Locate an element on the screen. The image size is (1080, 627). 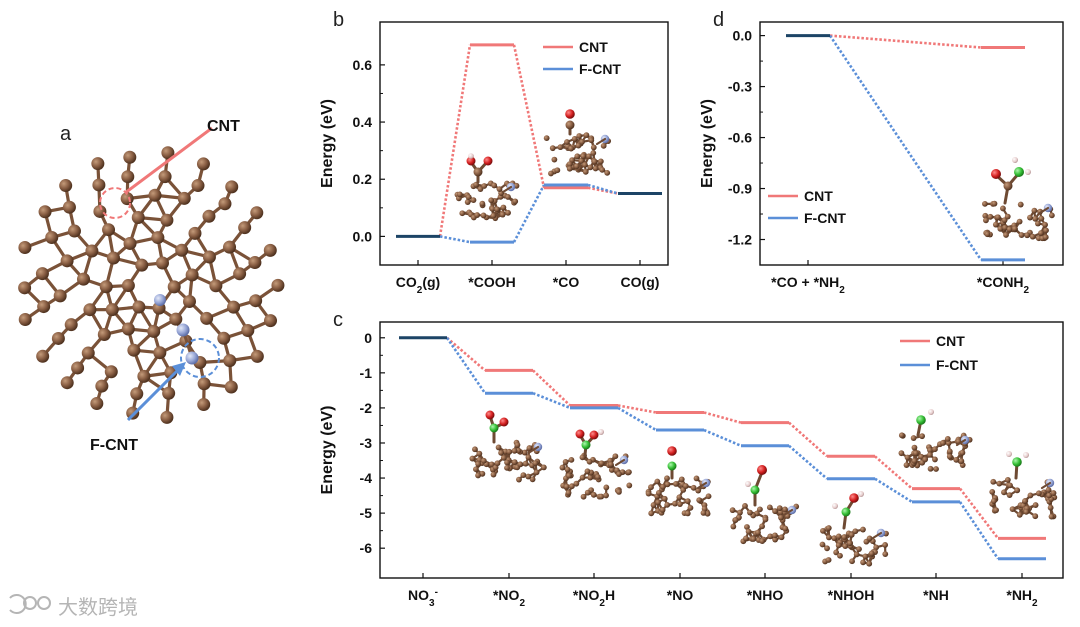
y-tick-label: -3 is located at coordinates (366, 443).